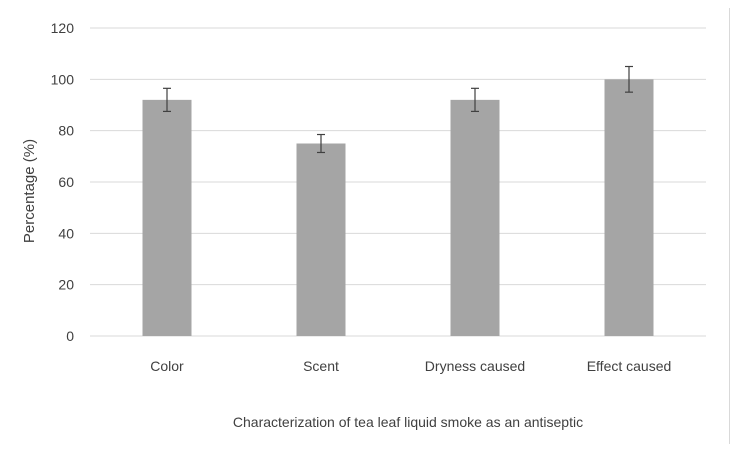  Describe the element at coordinates (475, 366) in the screenshot. I see `x-tick-label: Dryness caused` at that location.